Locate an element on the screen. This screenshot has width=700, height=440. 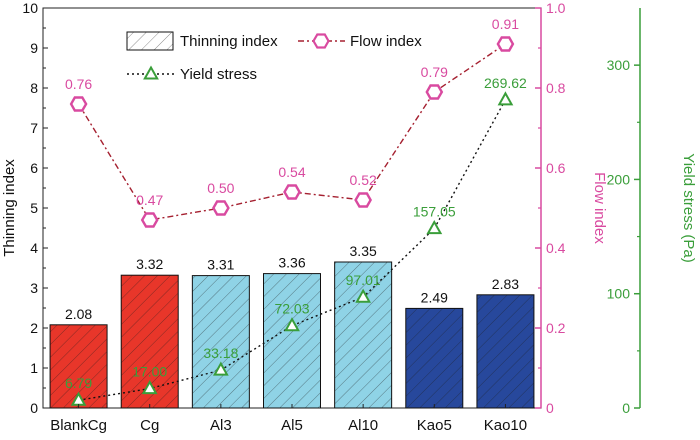
yield-stress-value-label: 72.03 is located at coordinates (291, 309).